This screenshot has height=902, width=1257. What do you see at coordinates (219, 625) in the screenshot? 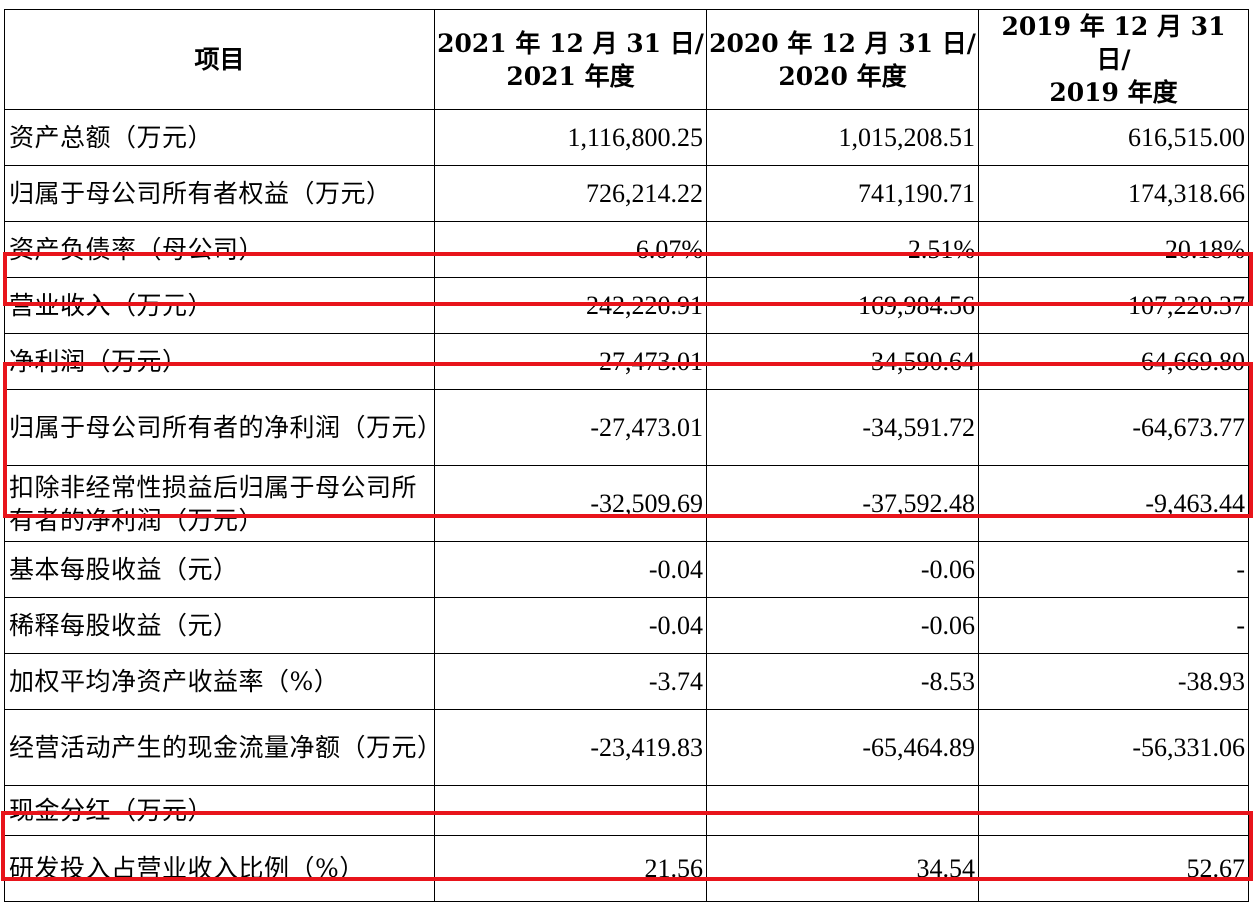
I see `row-label: 稀释每股收益（元）` at bounding box center [219, 625].